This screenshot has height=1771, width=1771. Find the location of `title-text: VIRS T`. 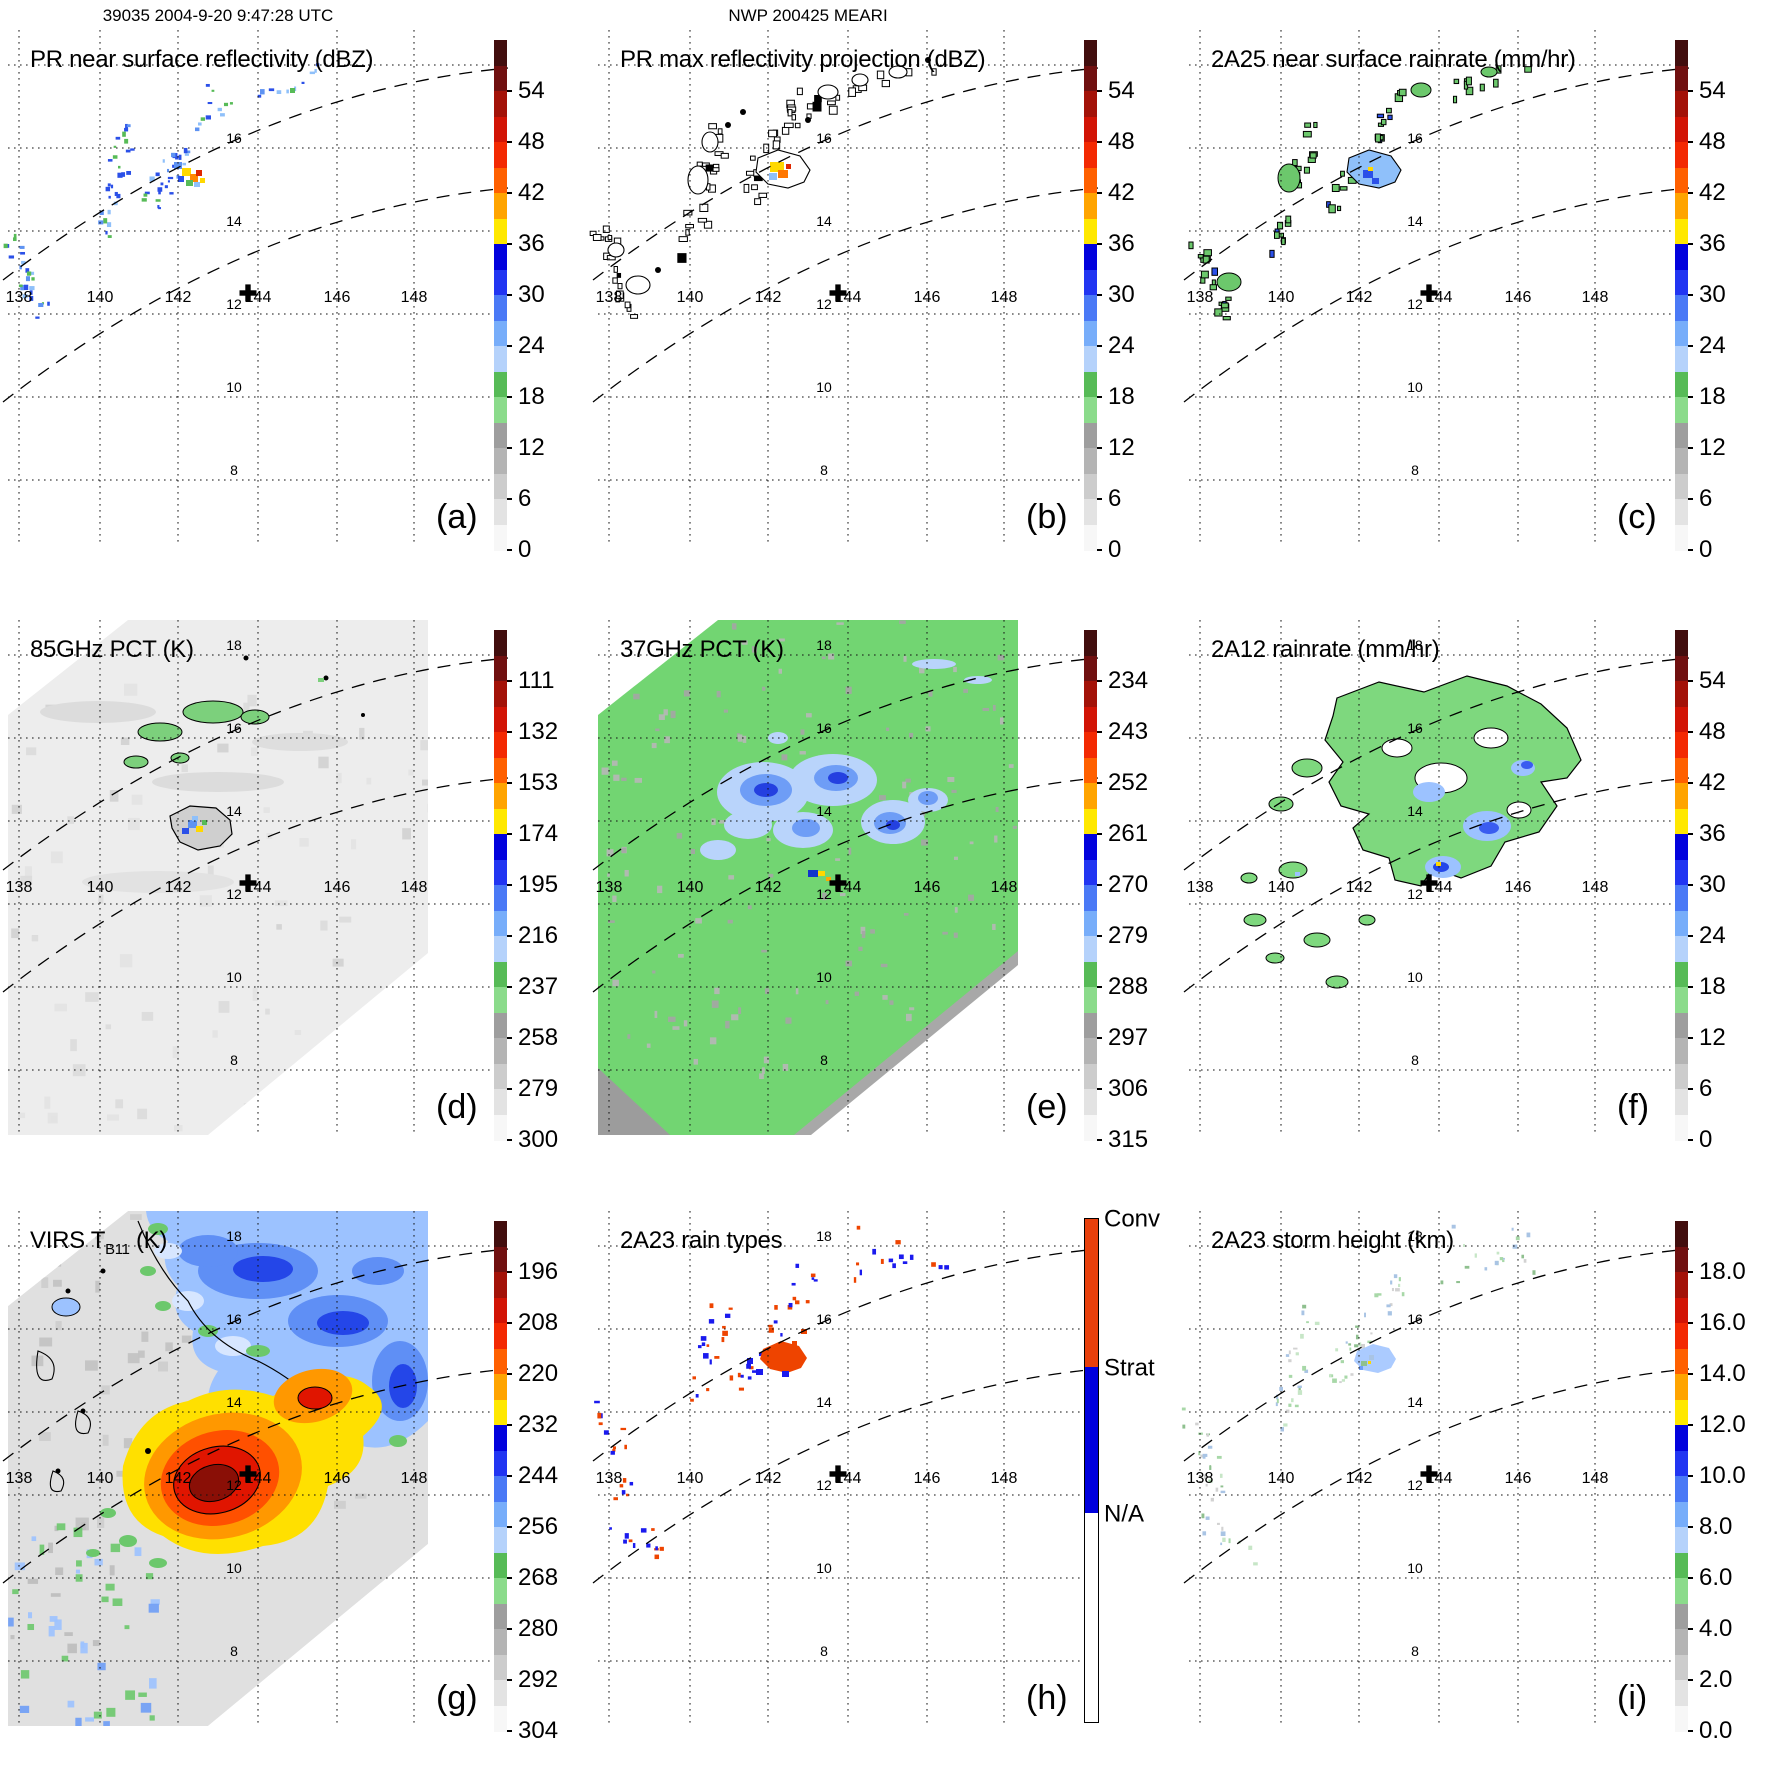

title-text: VIRS T is located at coordinates (68, 1240).